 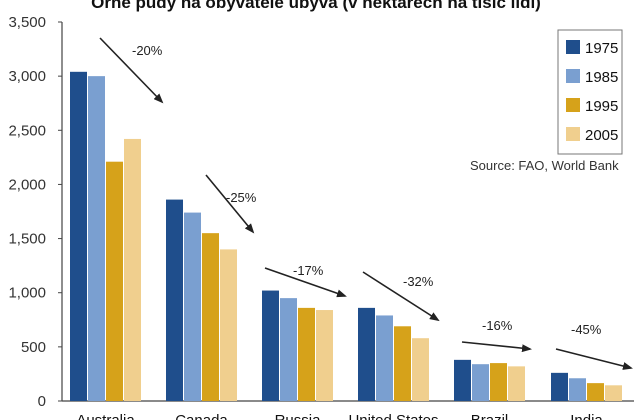 What do you see at coordinates (147, 50) in the screenshot?
I see `change-annotation: -20%` at bounding box center [147, 50].